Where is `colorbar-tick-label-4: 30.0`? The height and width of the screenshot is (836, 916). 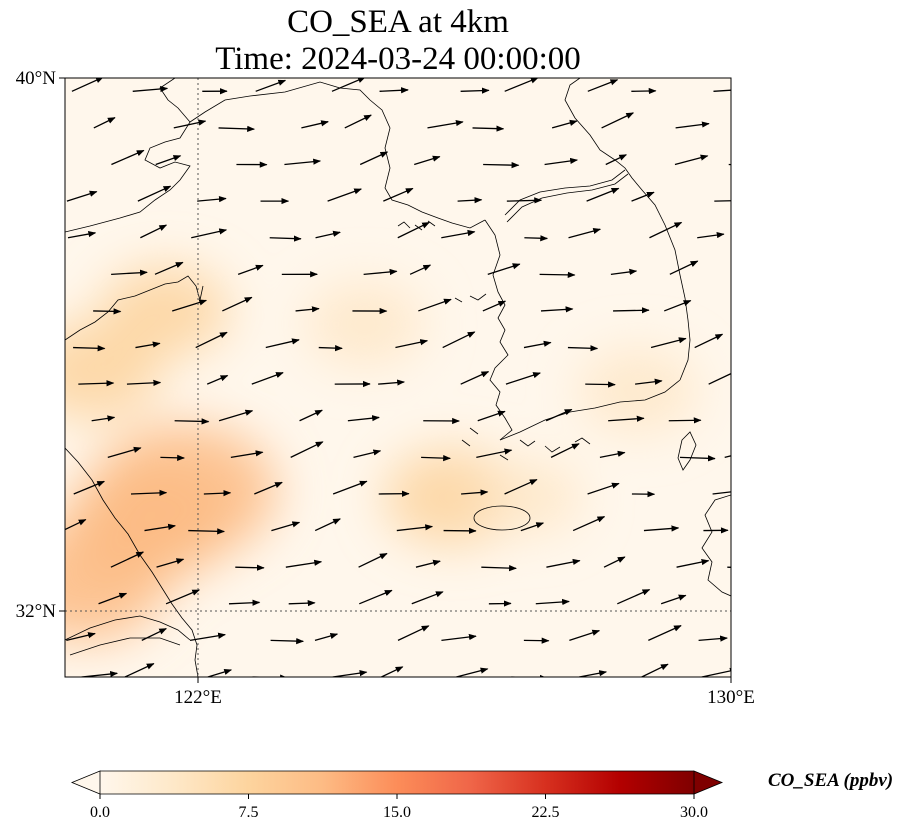 colorbar-tick-label-4: 30.0 is located at coordinates (694, 812).